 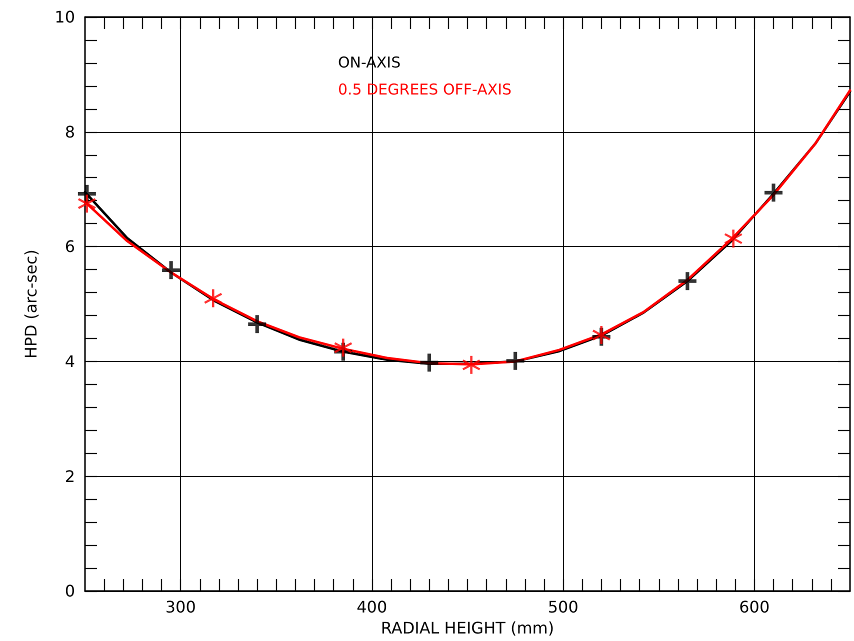 What do you see at coordinates (31, 304) in the screenshot?
I see `y-axis-title: HPD (arc-sec)` at bounding box center [31, 304].